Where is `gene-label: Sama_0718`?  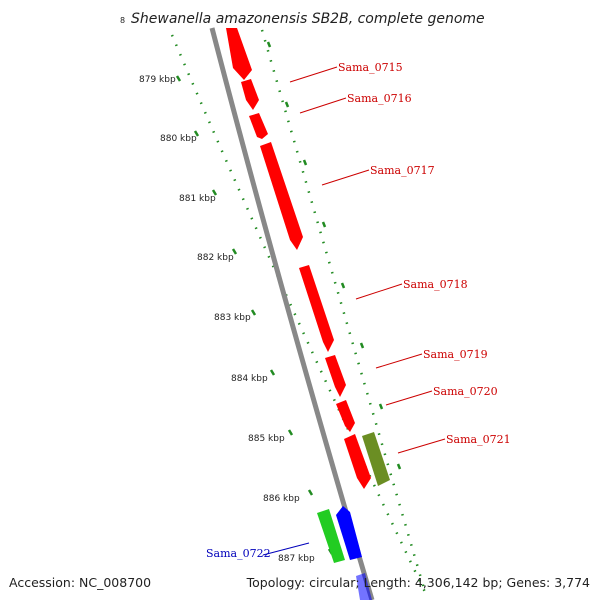
gene-label: Sama_0718 is located at coordinates (435, 284).